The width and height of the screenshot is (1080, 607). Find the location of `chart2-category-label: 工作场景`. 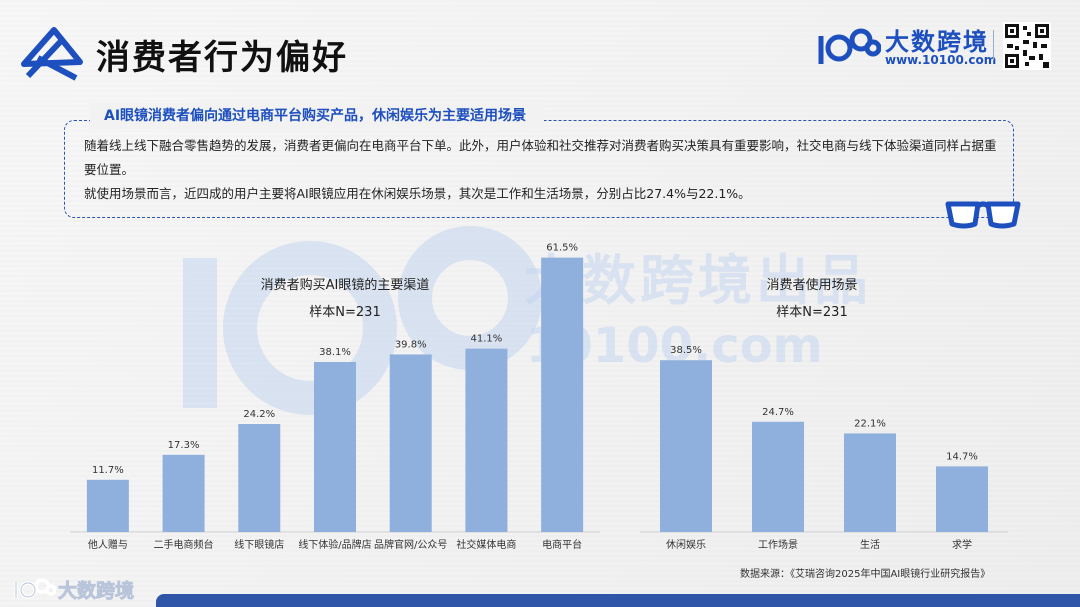

chart2-category-label: 工作场景 is located at coordinates (778, 544).